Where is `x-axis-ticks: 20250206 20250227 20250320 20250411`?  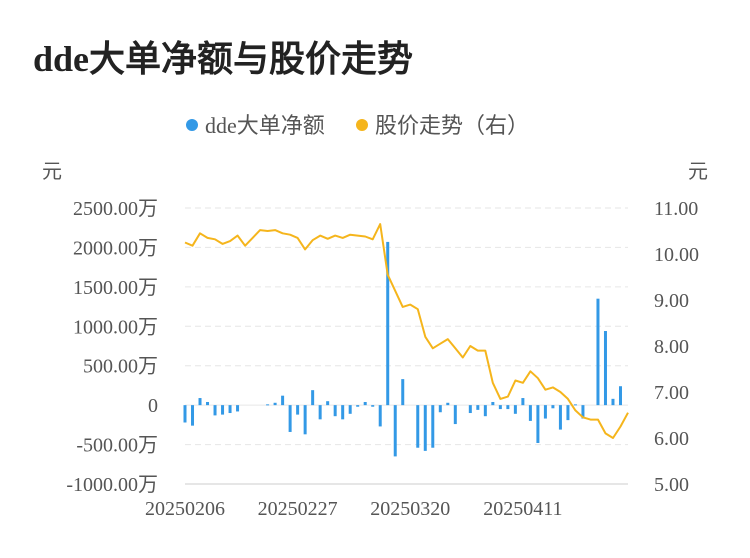 x-axis-ticks: 20250206 20250227 20250320 20250411 is located at coordinates (354, 509).